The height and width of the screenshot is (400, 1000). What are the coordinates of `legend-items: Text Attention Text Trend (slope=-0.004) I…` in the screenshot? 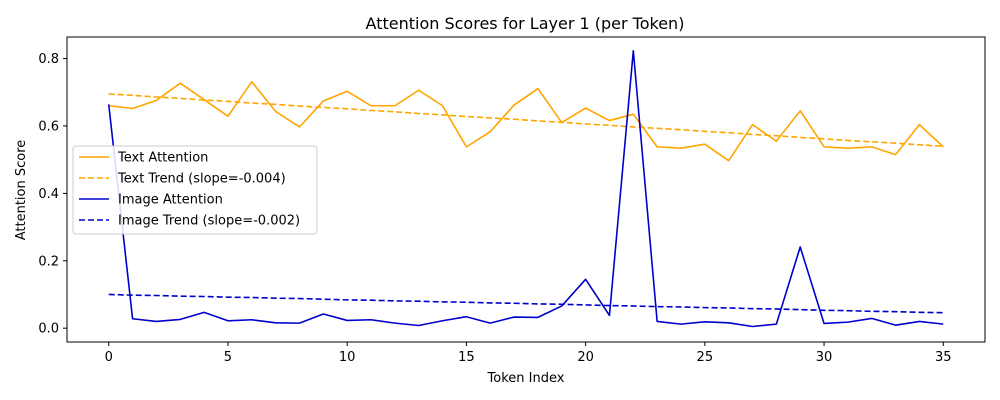 It's located at (189, 190).